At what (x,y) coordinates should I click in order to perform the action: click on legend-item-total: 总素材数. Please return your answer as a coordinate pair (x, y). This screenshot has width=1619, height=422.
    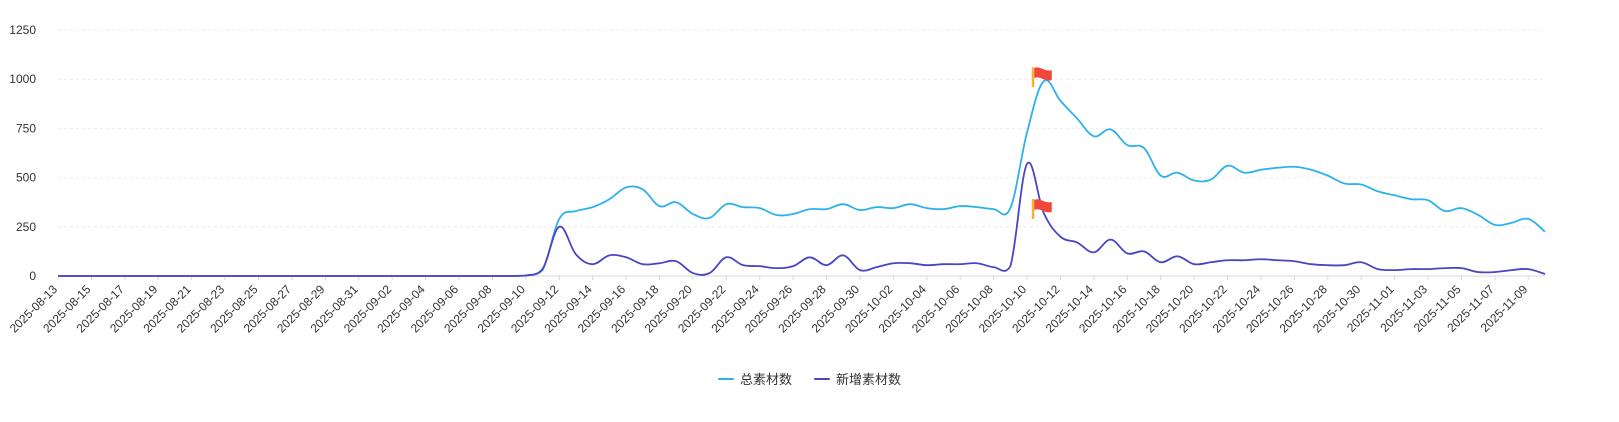
    Looking at the image, I should click on (754, 378).